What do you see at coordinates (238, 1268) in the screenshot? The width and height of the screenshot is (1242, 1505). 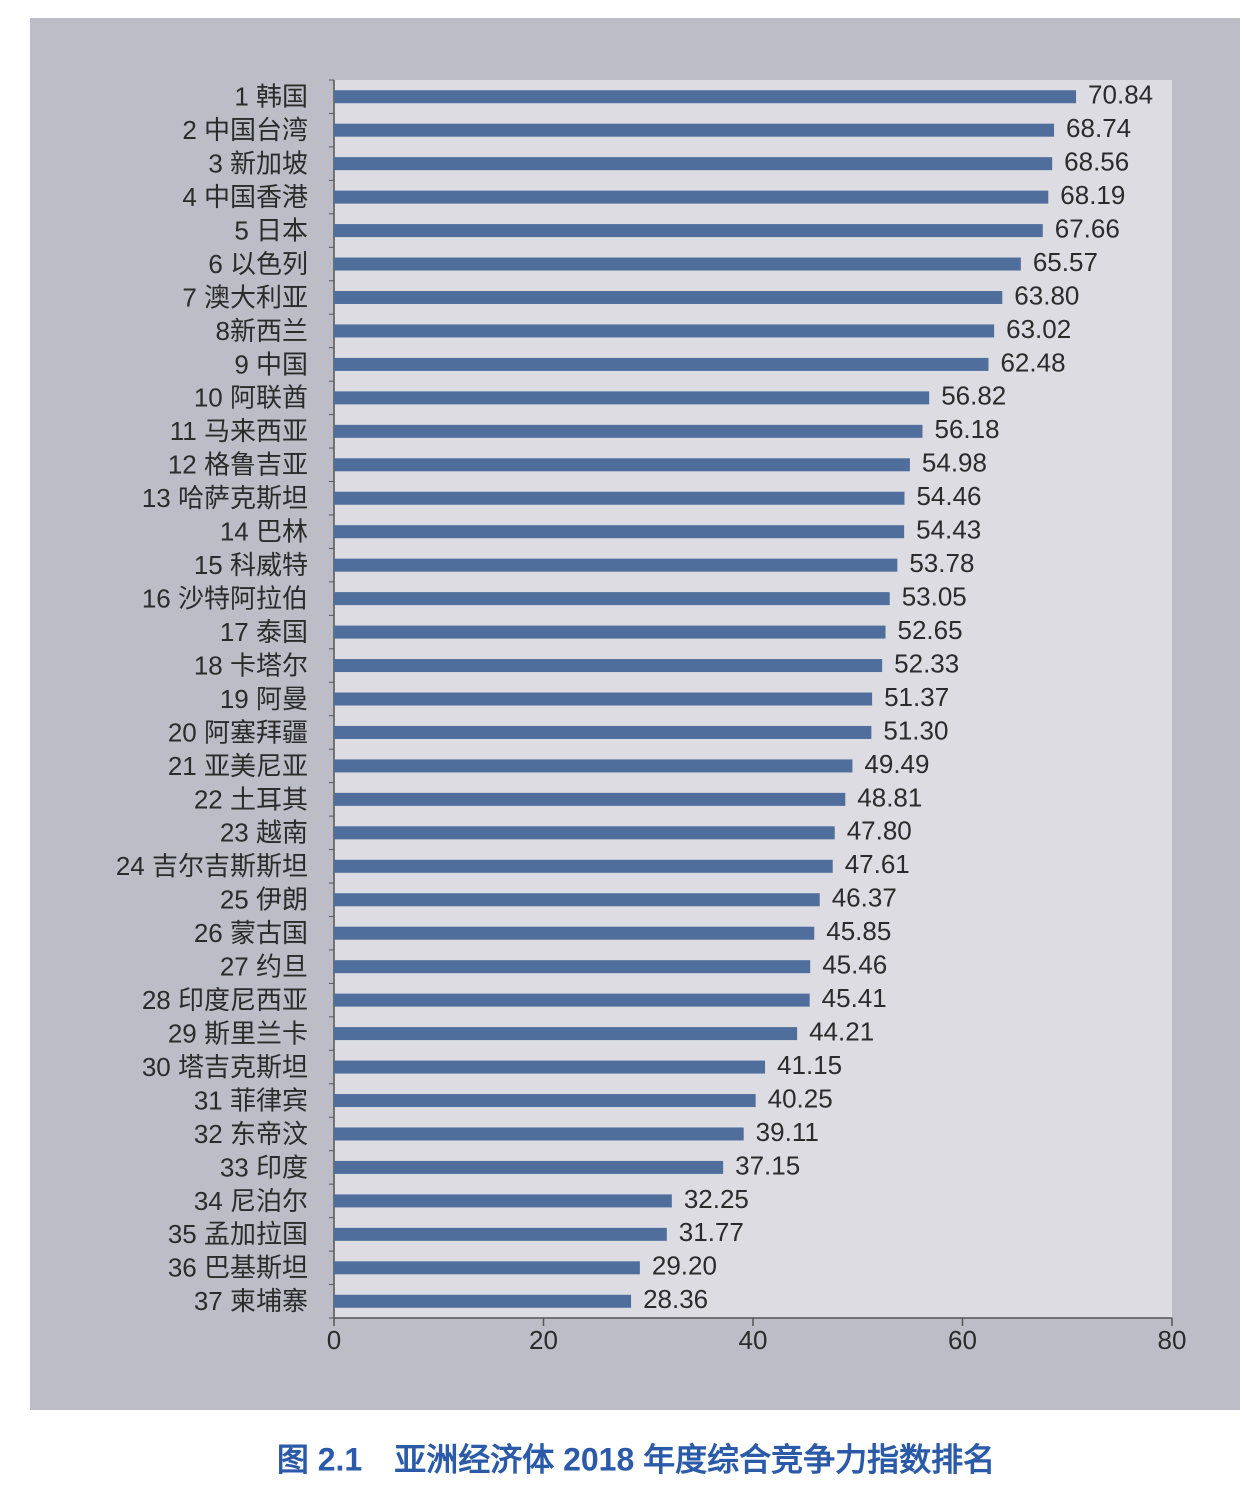 I see `category-label: 36 巴基斯坦` at bounding box center [238, 1268].